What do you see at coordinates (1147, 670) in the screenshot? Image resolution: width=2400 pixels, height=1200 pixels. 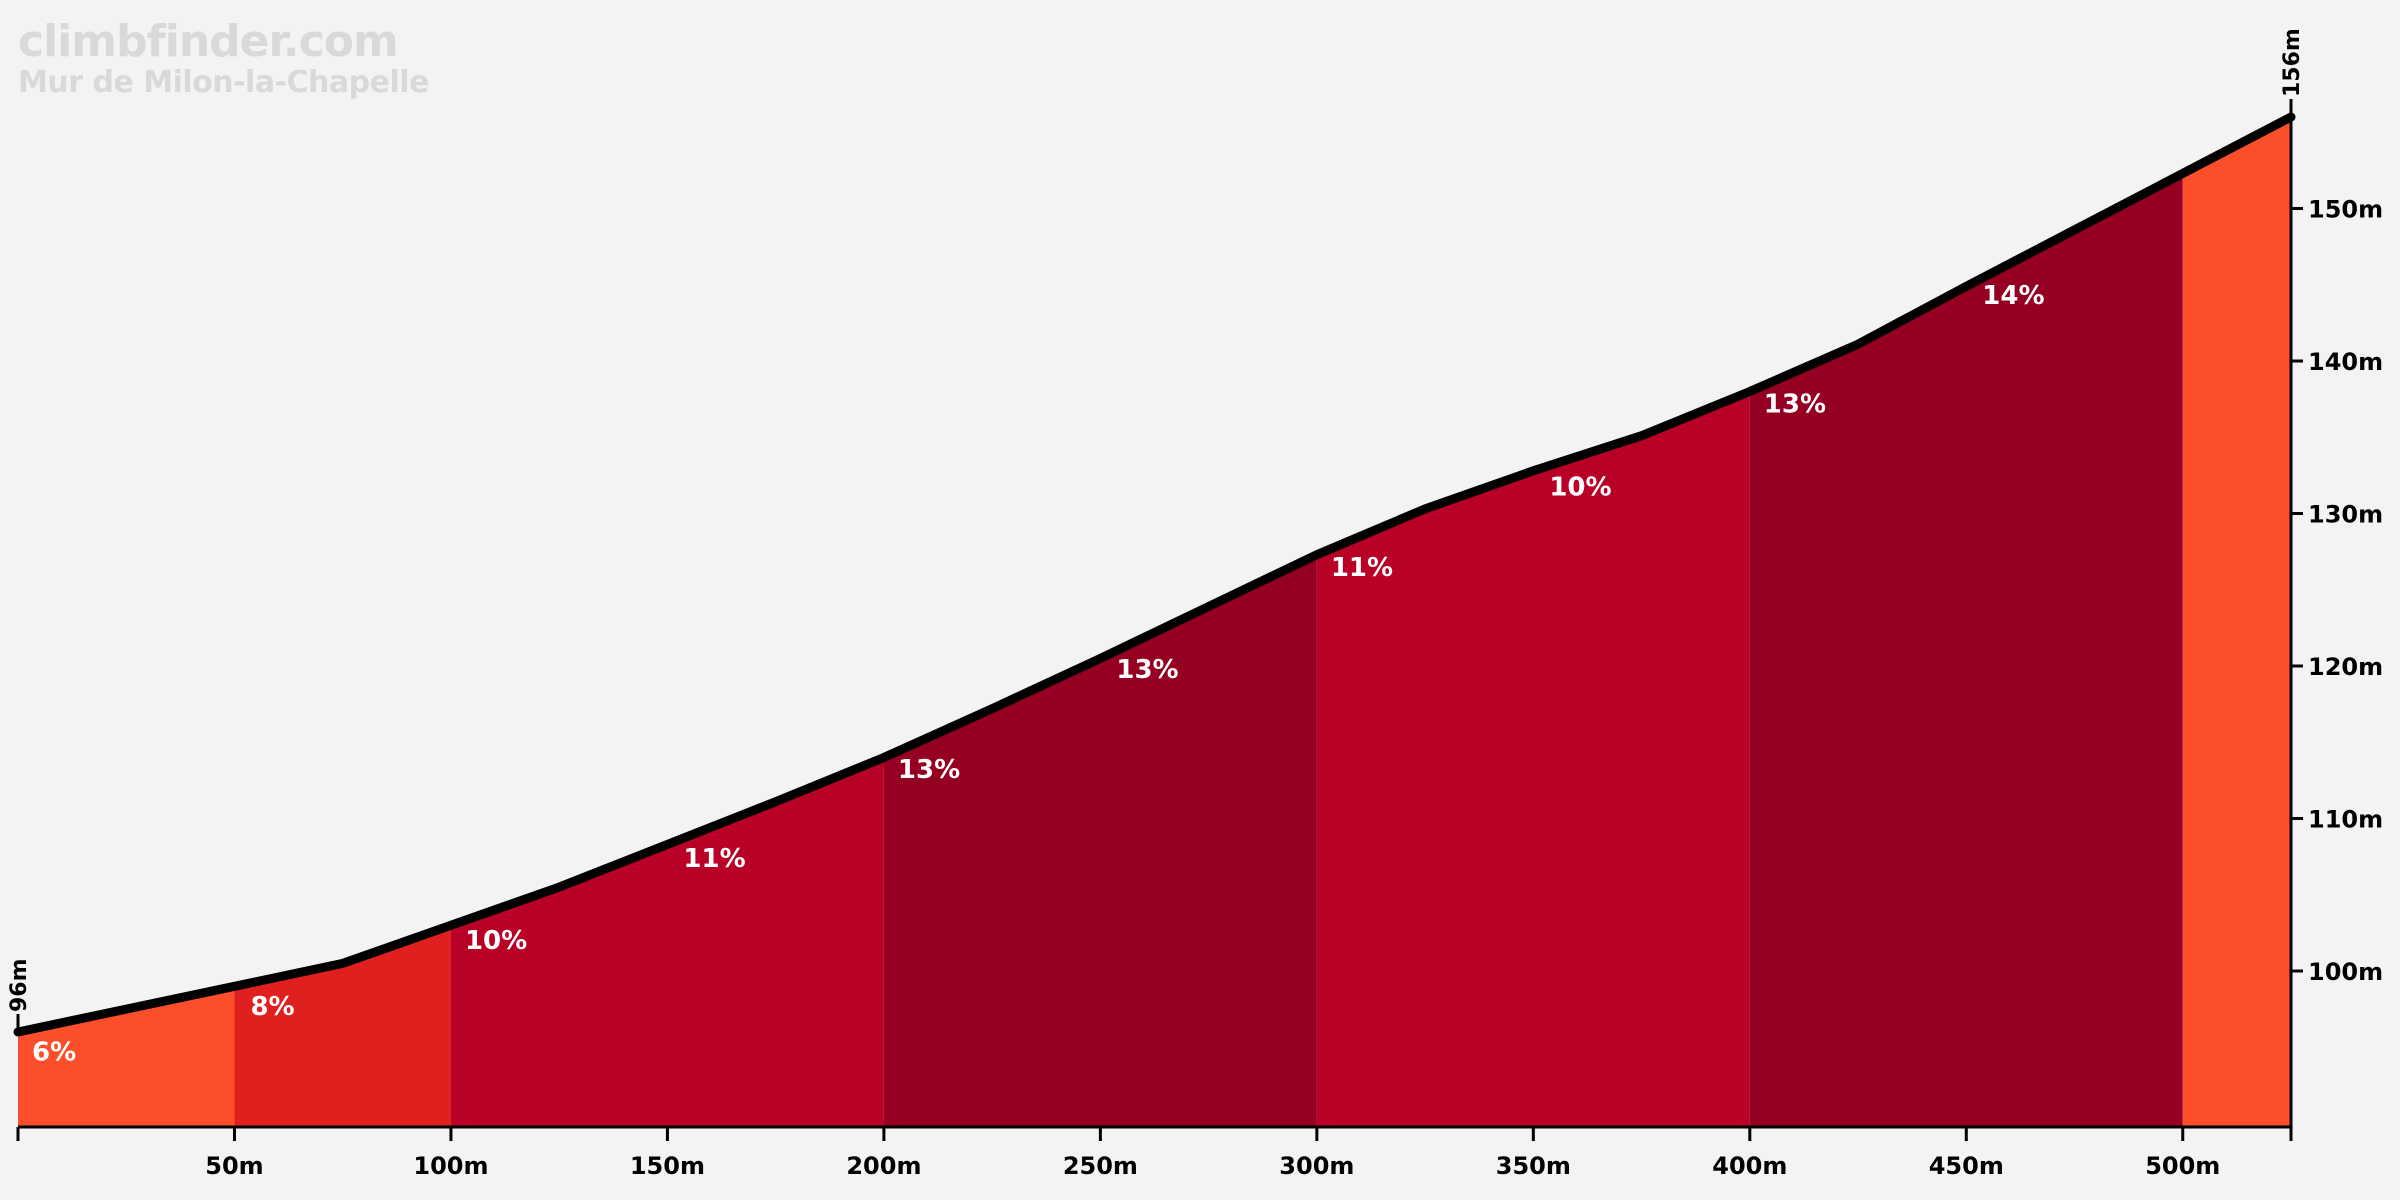 I see `gradient-label-5: 13%` at bounding box center [1147, 670].